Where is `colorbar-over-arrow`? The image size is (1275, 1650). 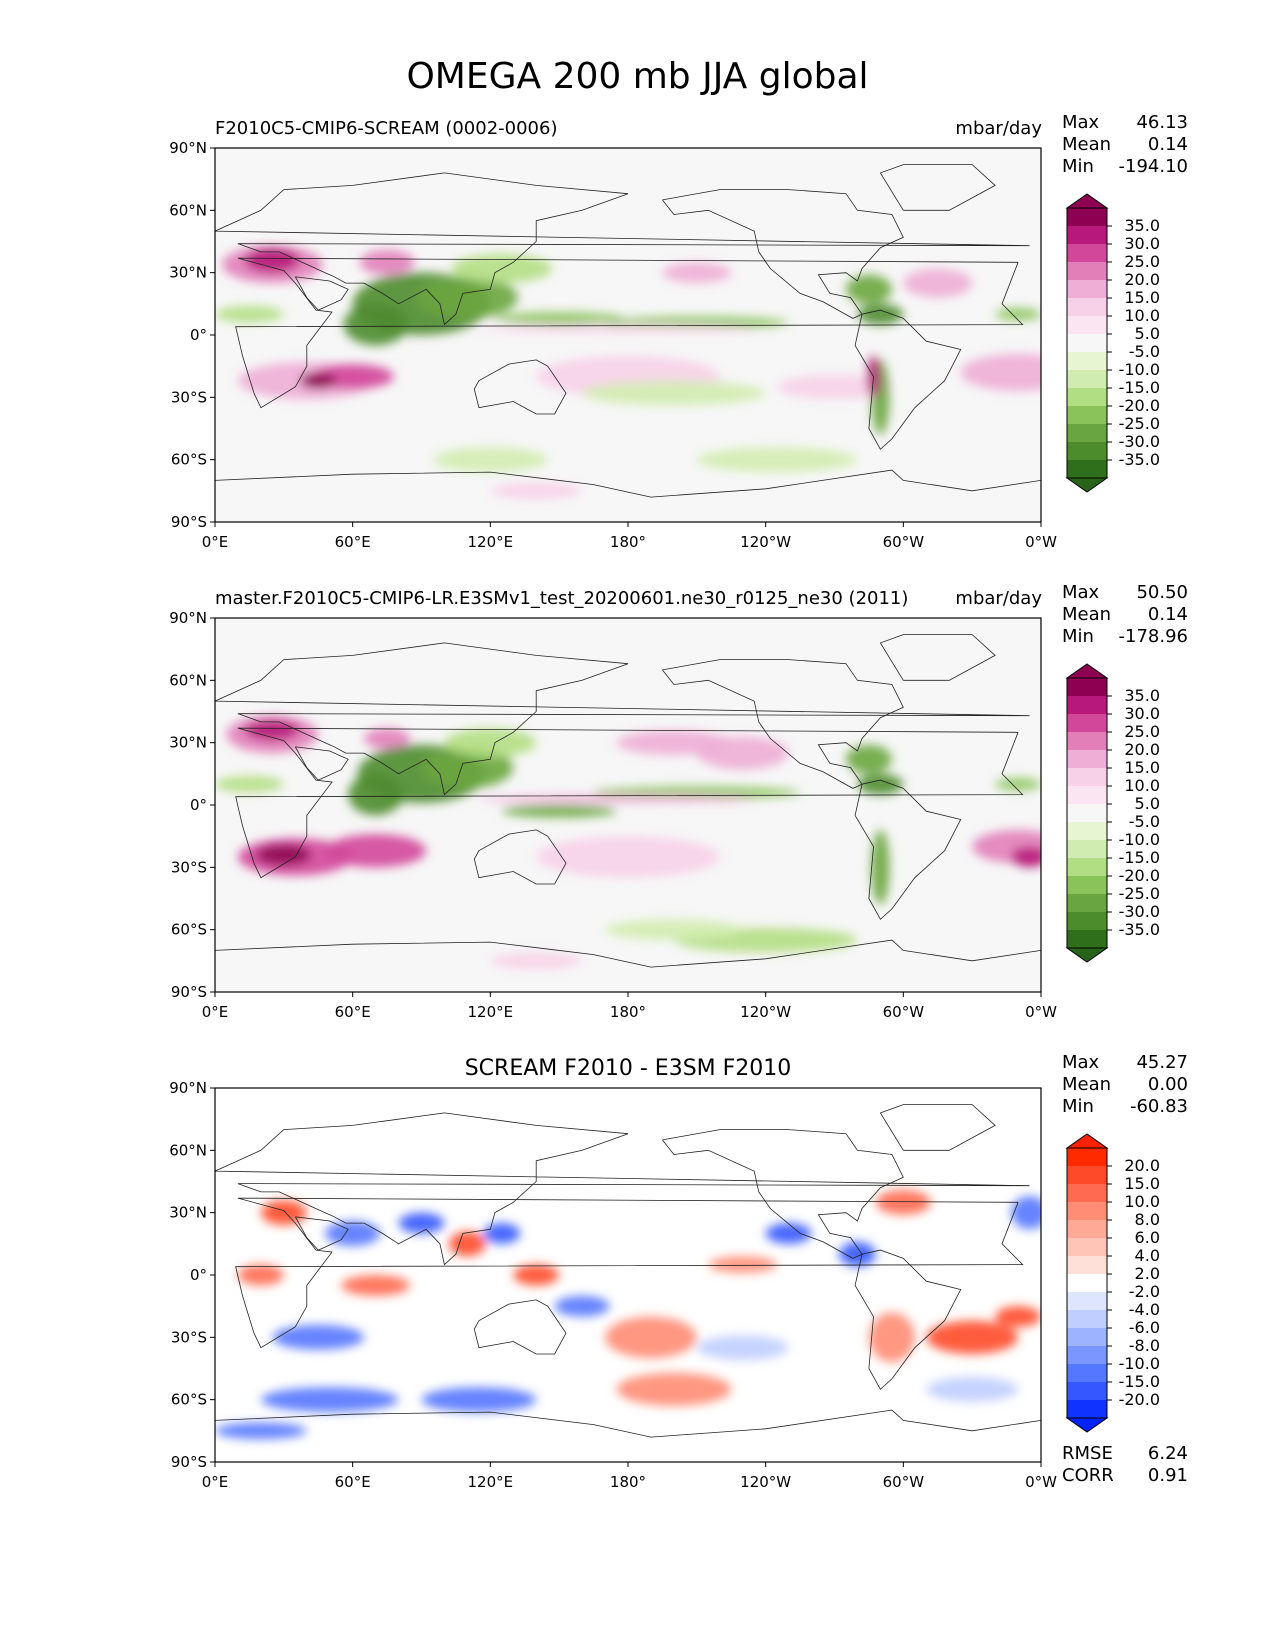
colorbar-over-arrow is located at coordinates (1087, 671).